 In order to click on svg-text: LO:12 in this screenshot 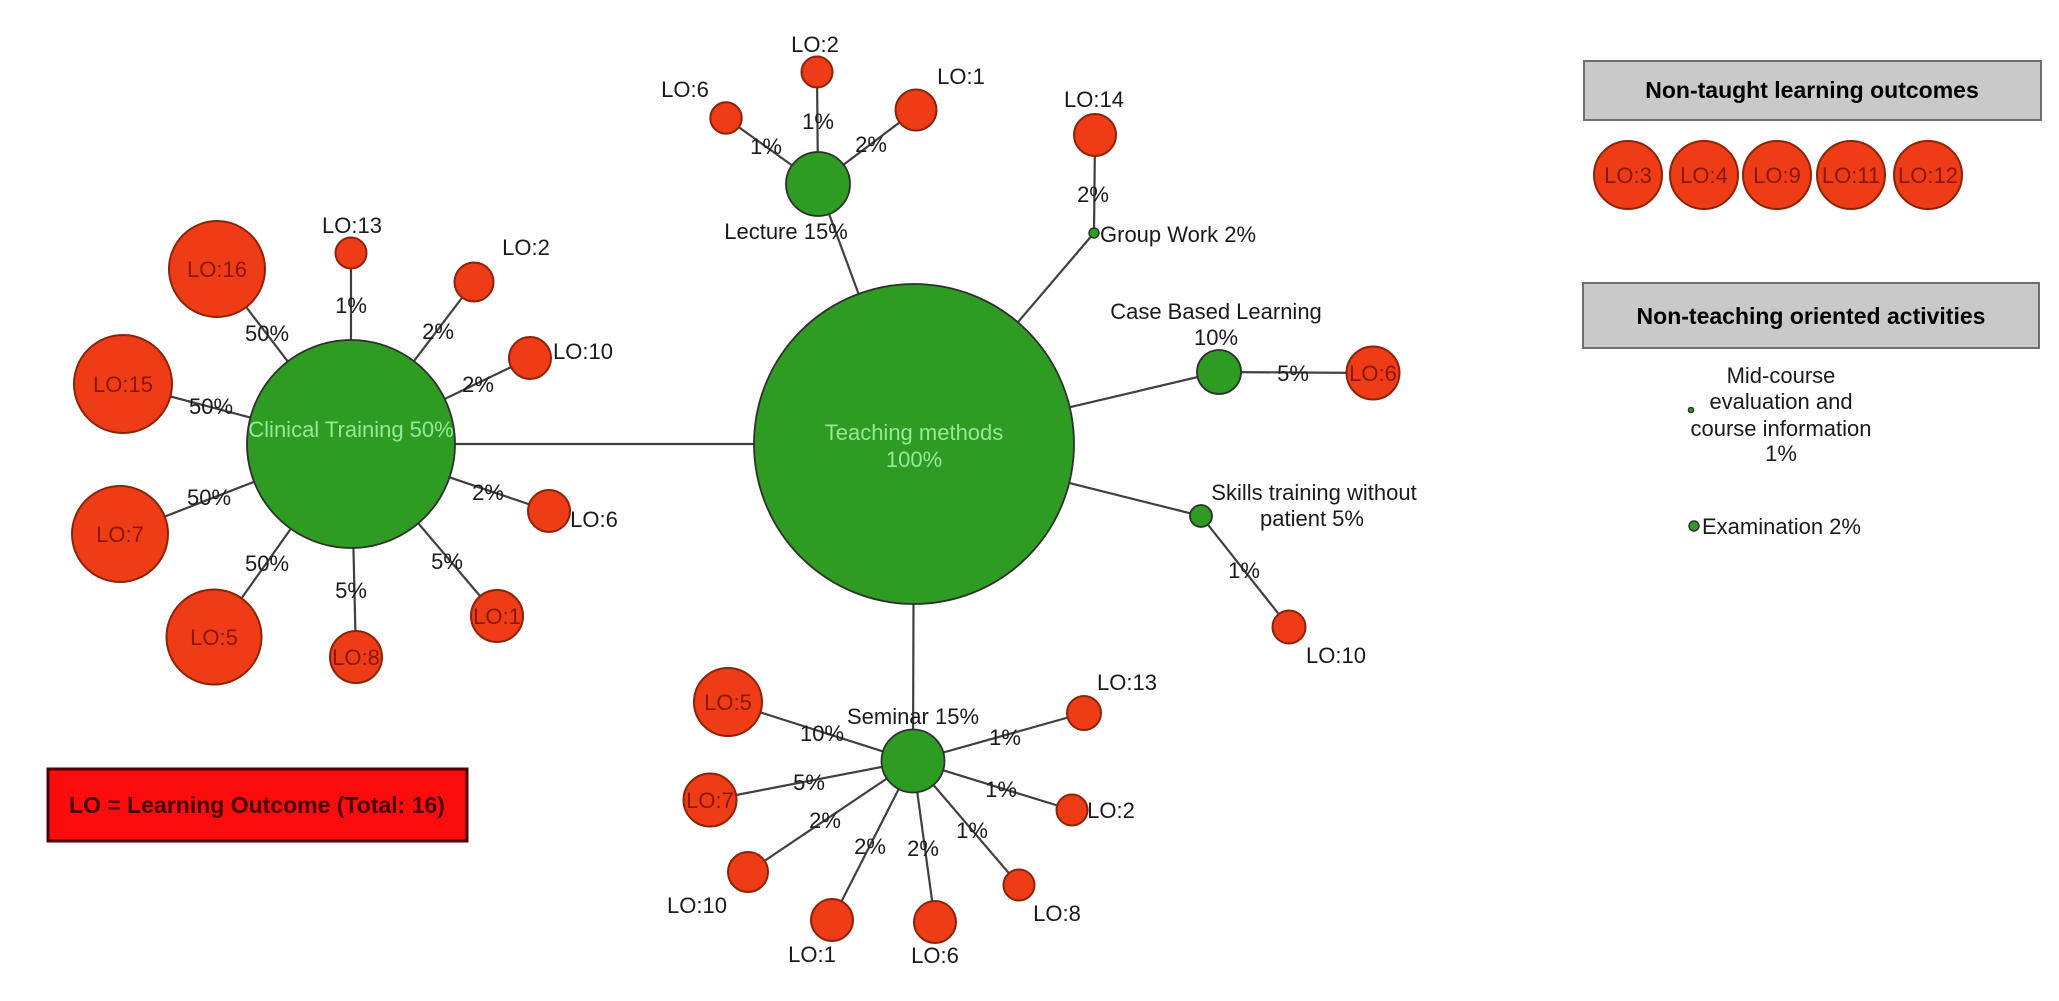, I will do `click(1928, 175)`.